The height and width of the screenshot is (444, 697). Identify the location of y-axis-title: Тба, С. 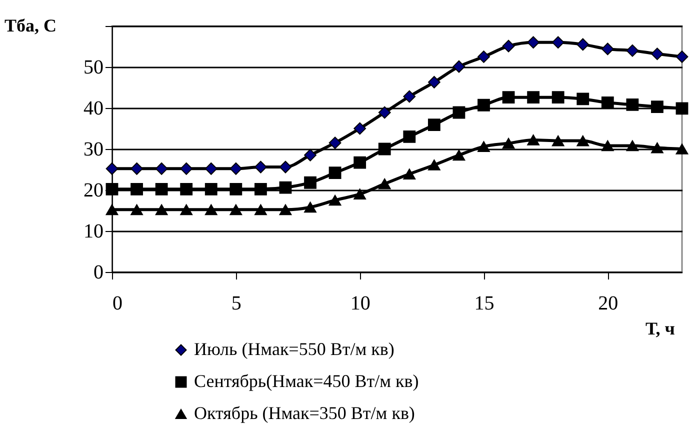
(30, 26).